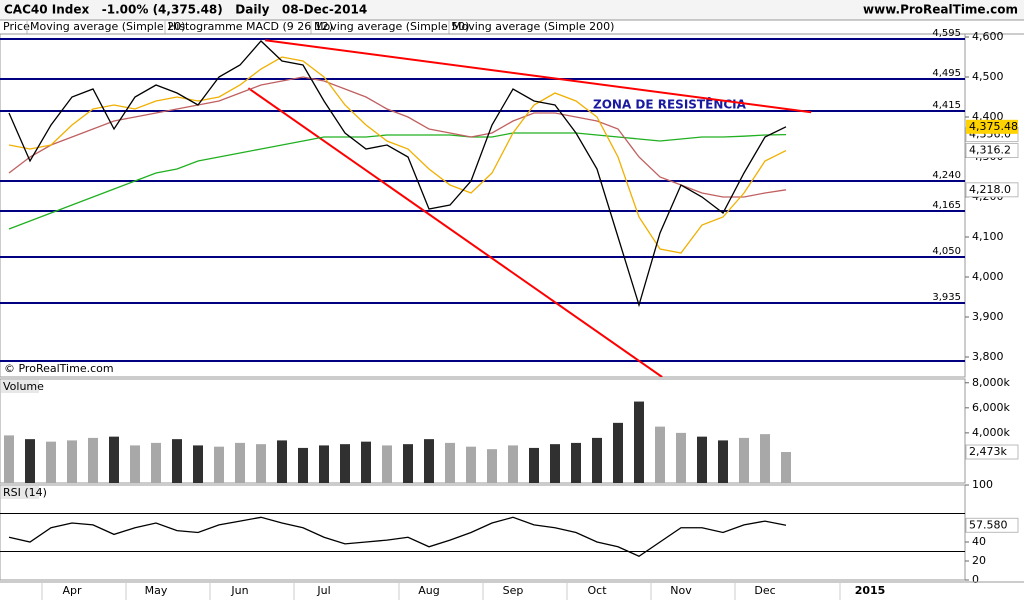  I want to click on trendline, so click(538, 76).